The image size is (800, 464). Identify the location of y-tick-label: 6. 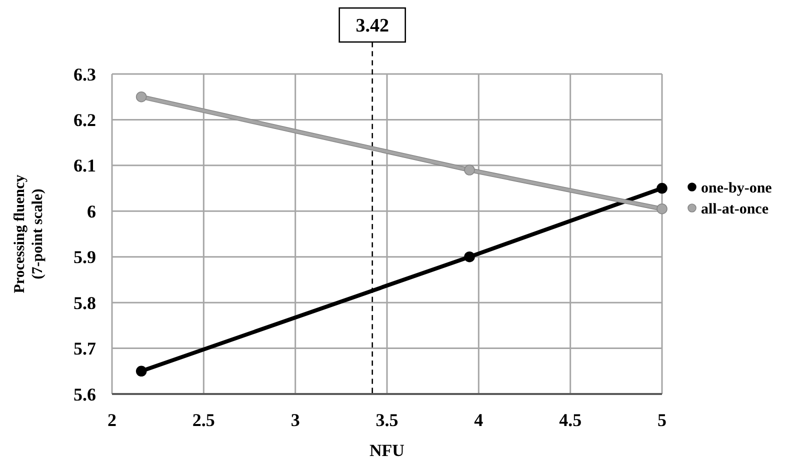
(91, 211).